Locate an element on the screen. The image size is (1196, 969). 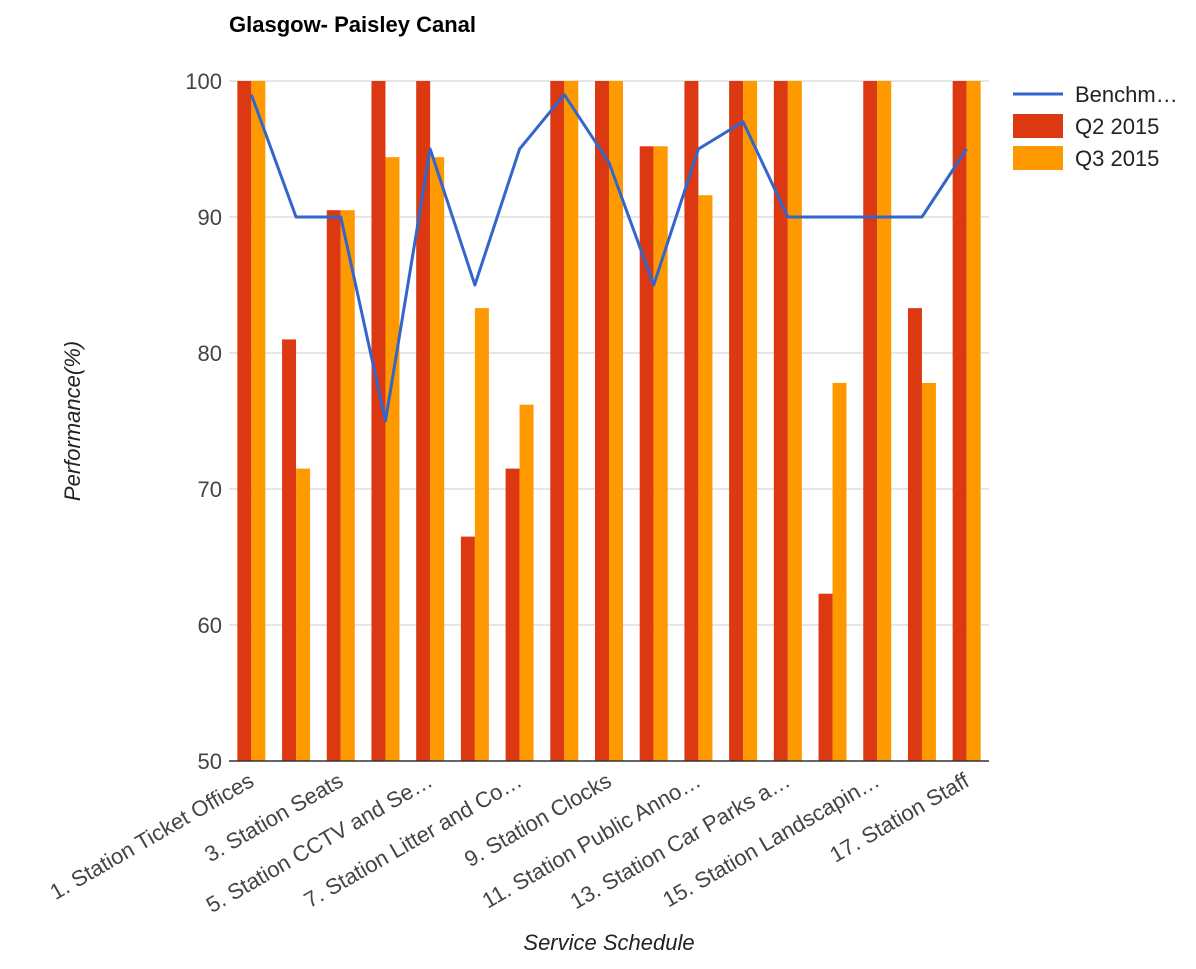
y-axis-title: Performance(%) is located at coordinates (72, 421).